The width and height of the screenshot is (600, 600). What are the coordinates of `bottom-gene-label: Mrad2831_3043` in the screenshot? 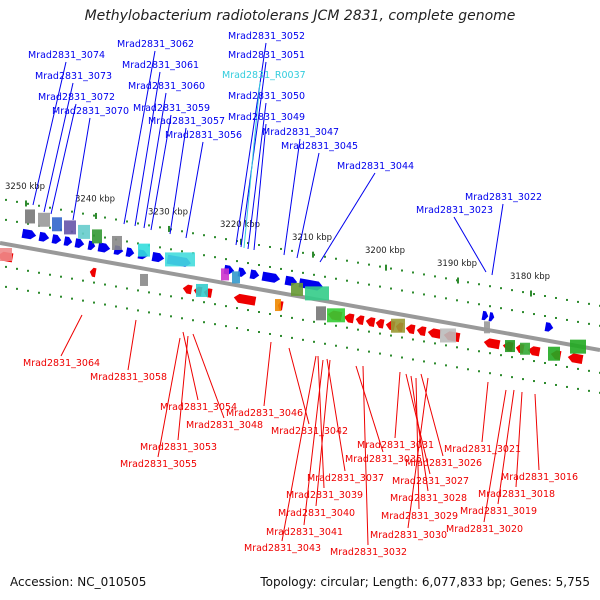 It's located at (282, 548).